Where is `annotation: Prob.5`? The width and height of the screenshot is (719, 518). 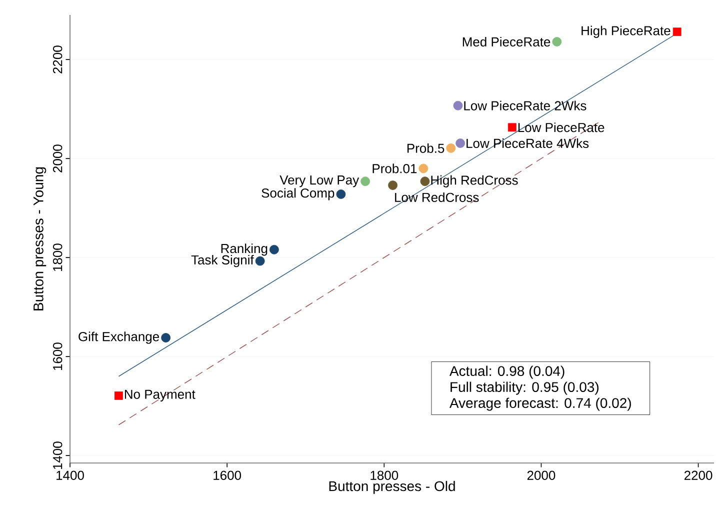 annotation: Prob.5 is located at coordinates (425, 148).